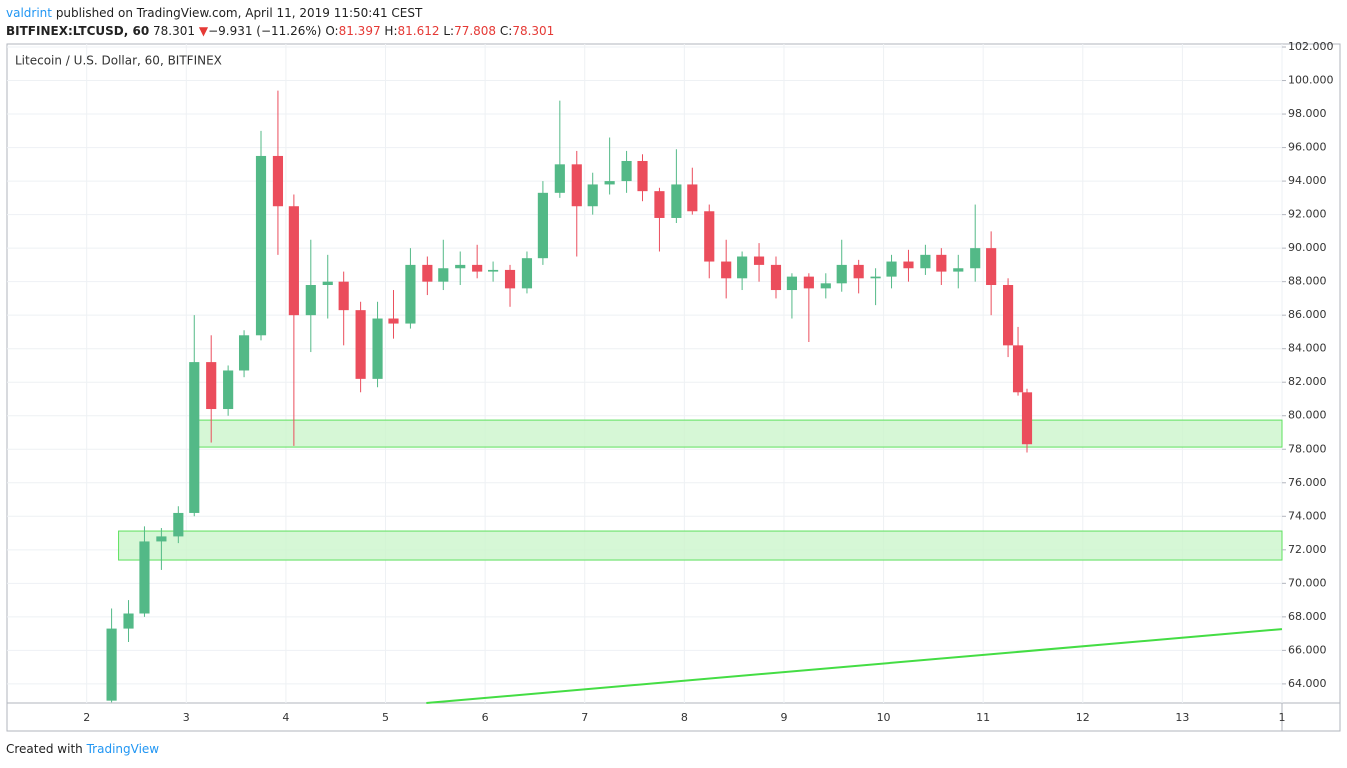  What do you see at coordinates (1311, 80) in the screenshot?
I see `y-tick-label: 100.000` at bounding box center [1311, 80].